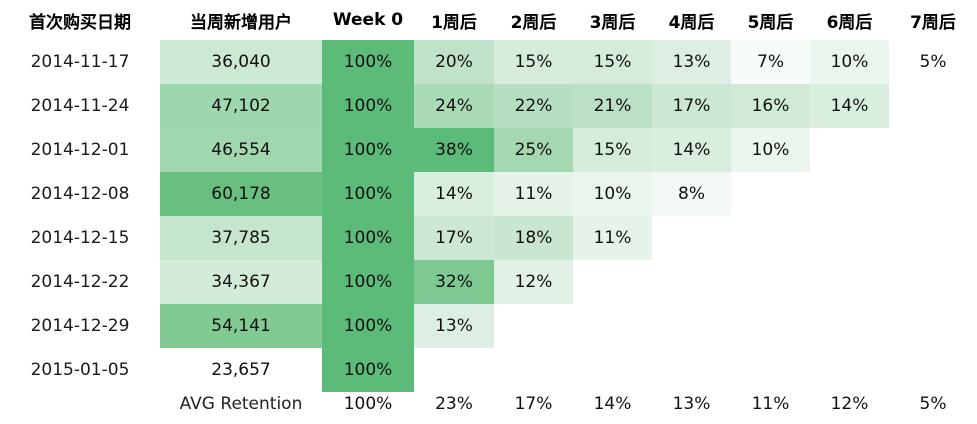 The height and width of the screenshot is (424, 977). Describe the element at coordinates (80, 22) in the screenshot. I see `header-cell: 首次购买日期` at that location.